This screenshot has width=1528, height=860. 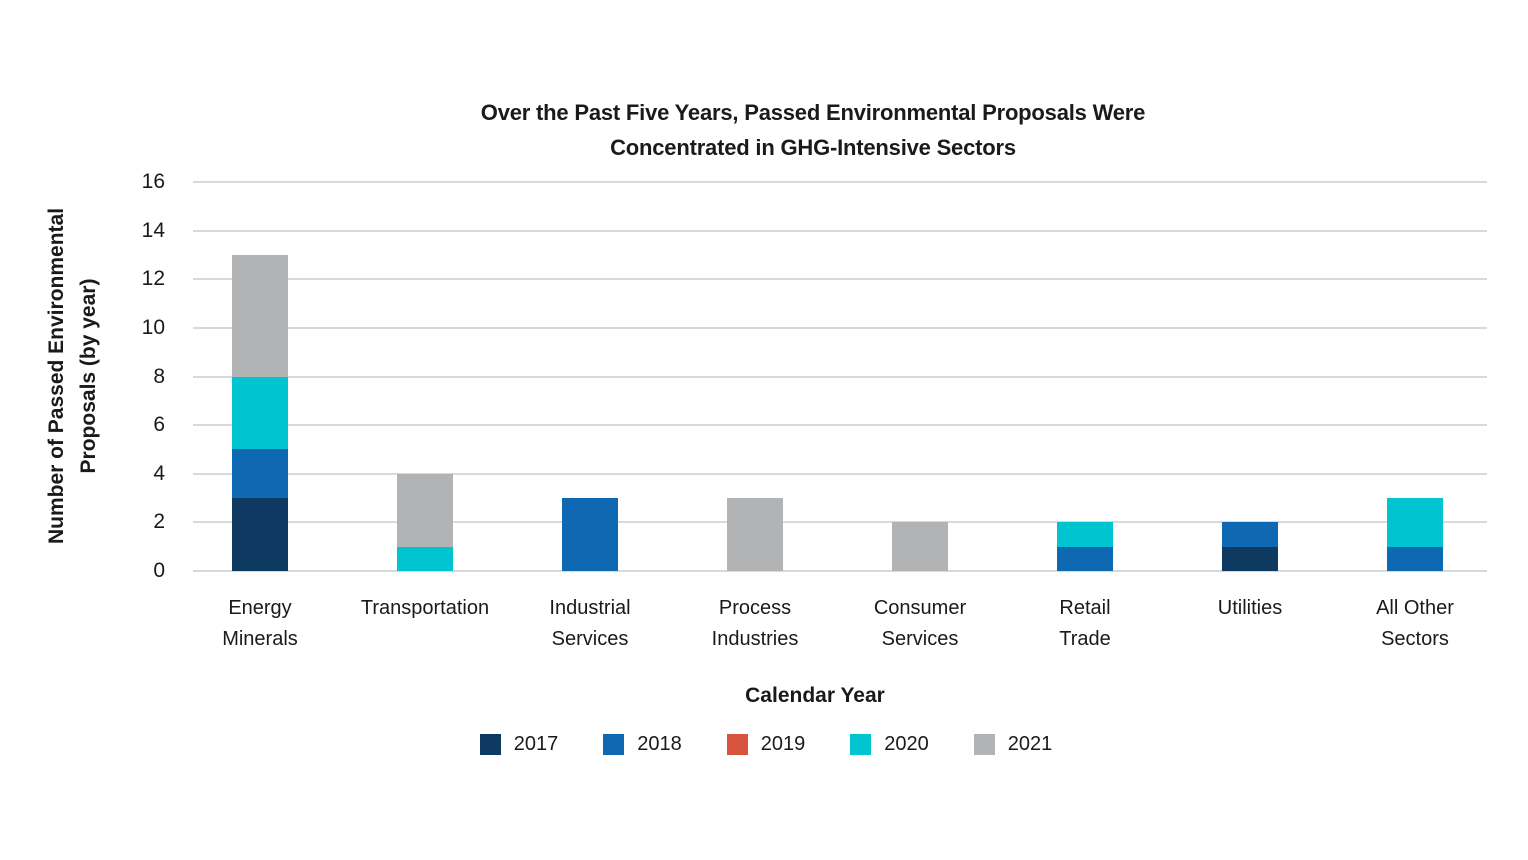 I want to click on legend-label: 2019, so click(x=783, y=744).